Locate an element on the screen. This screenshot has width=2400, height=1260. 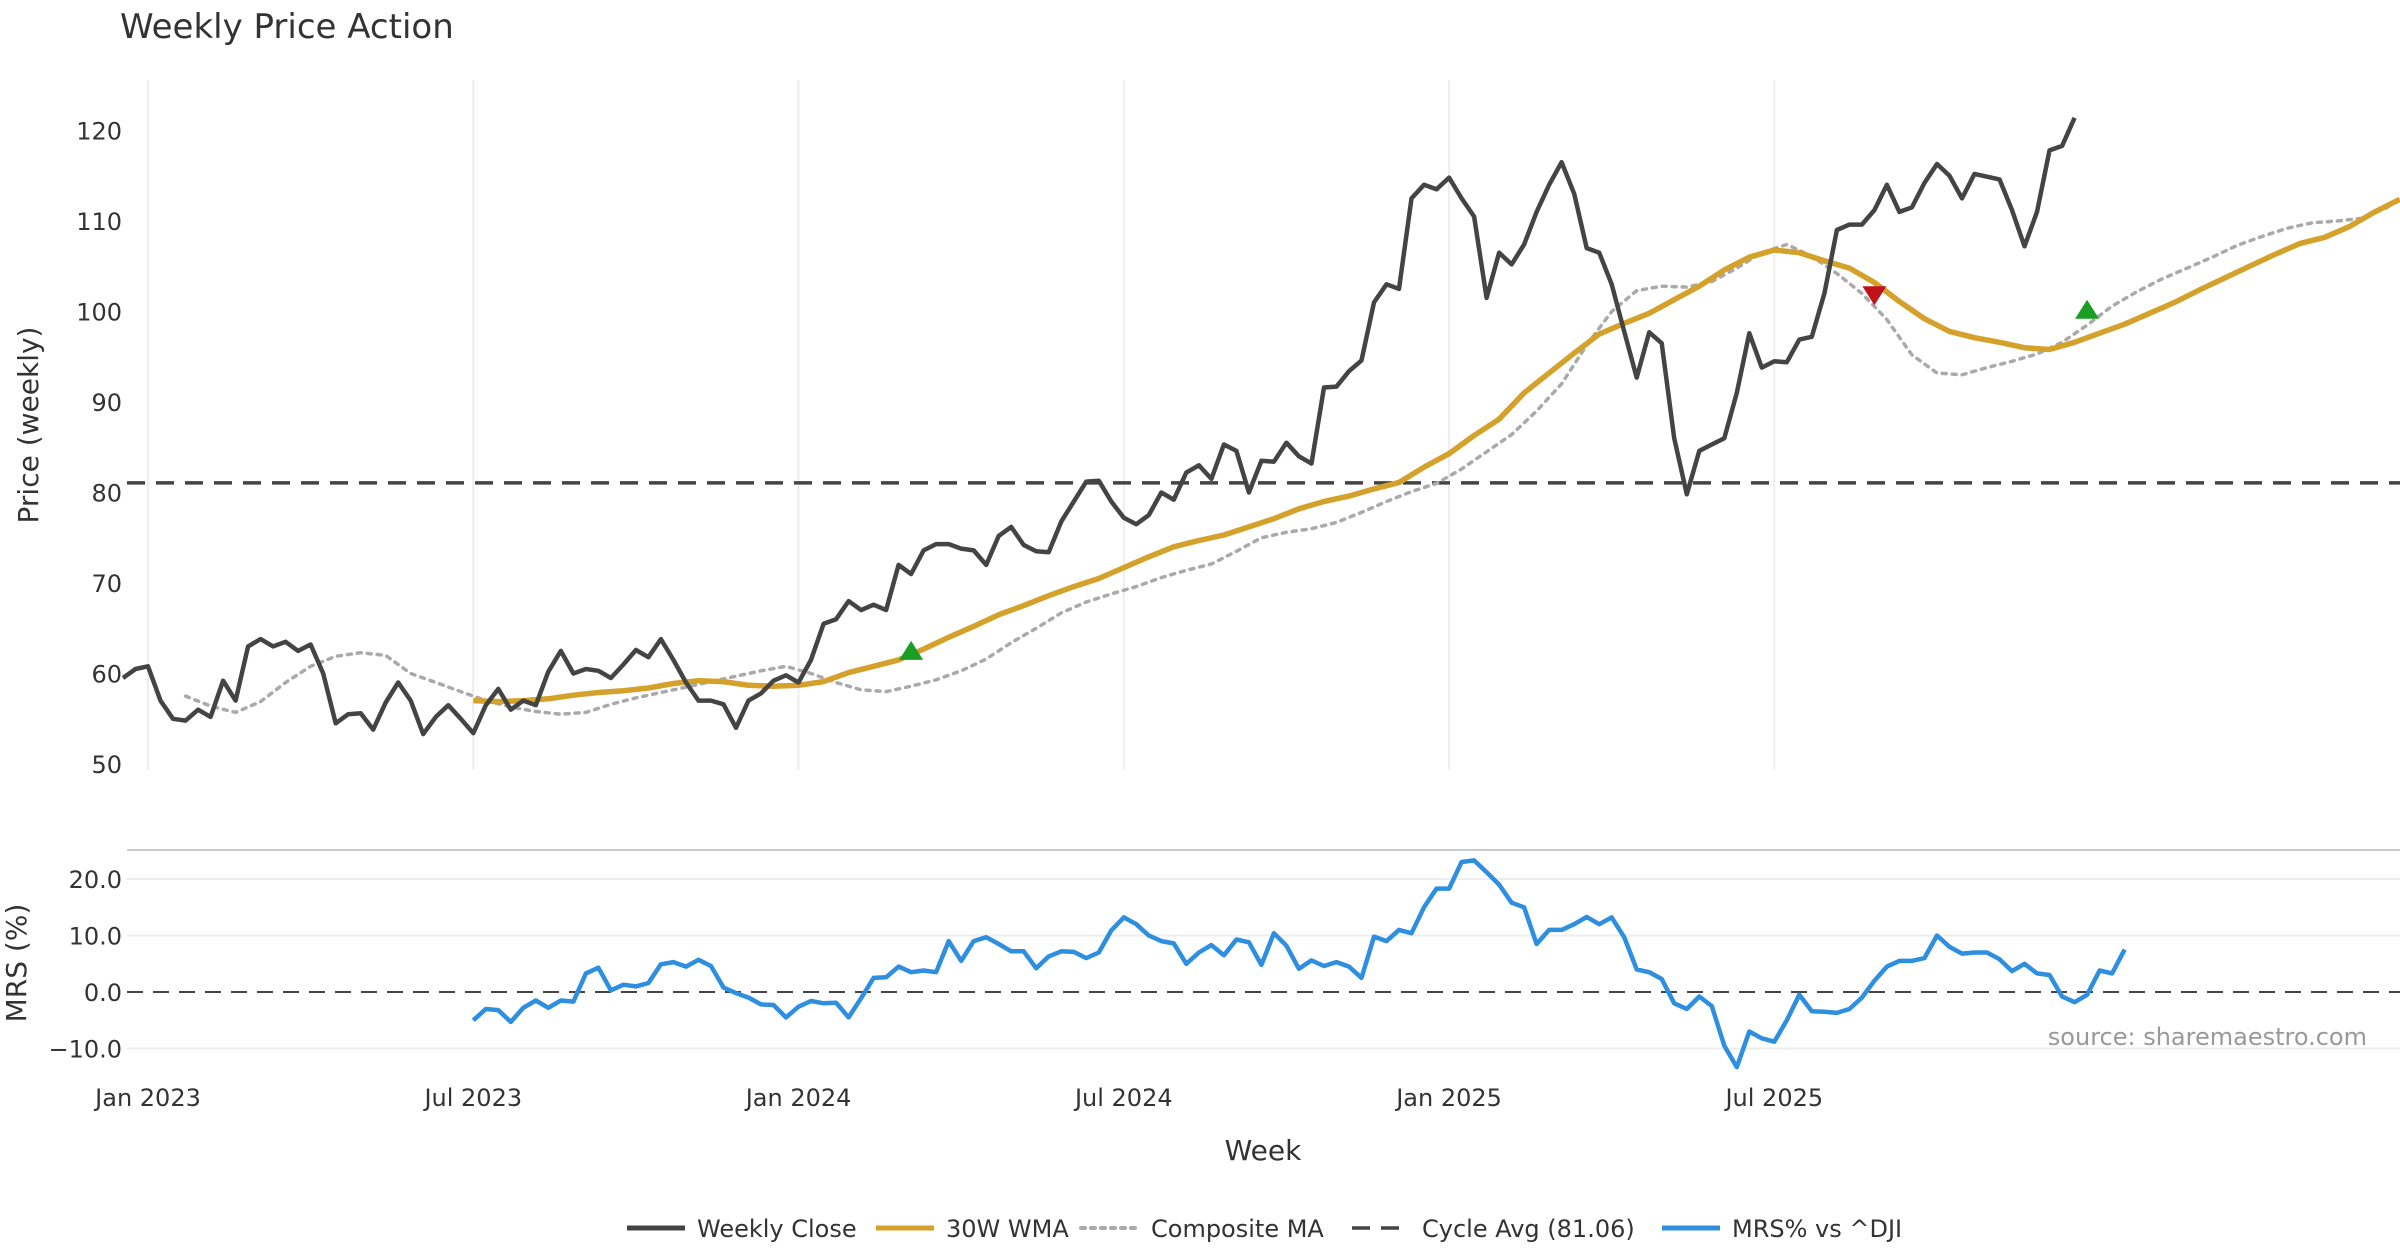
chart-title: Weekly Price Action is located at coordinates (287, 27).